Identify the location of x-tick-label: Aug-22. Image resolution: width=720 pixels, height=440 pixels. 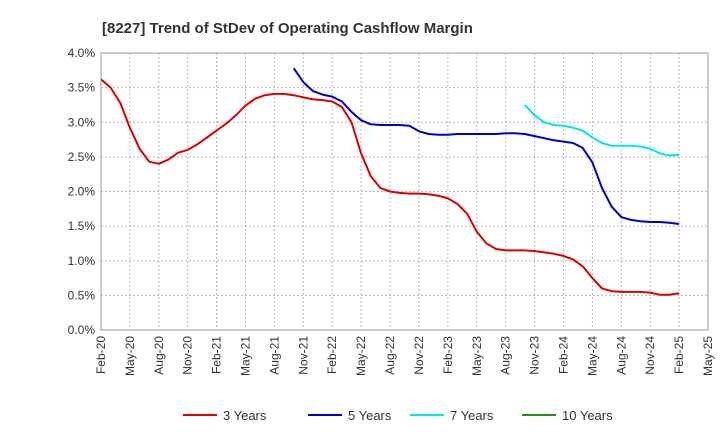
(390, 355).